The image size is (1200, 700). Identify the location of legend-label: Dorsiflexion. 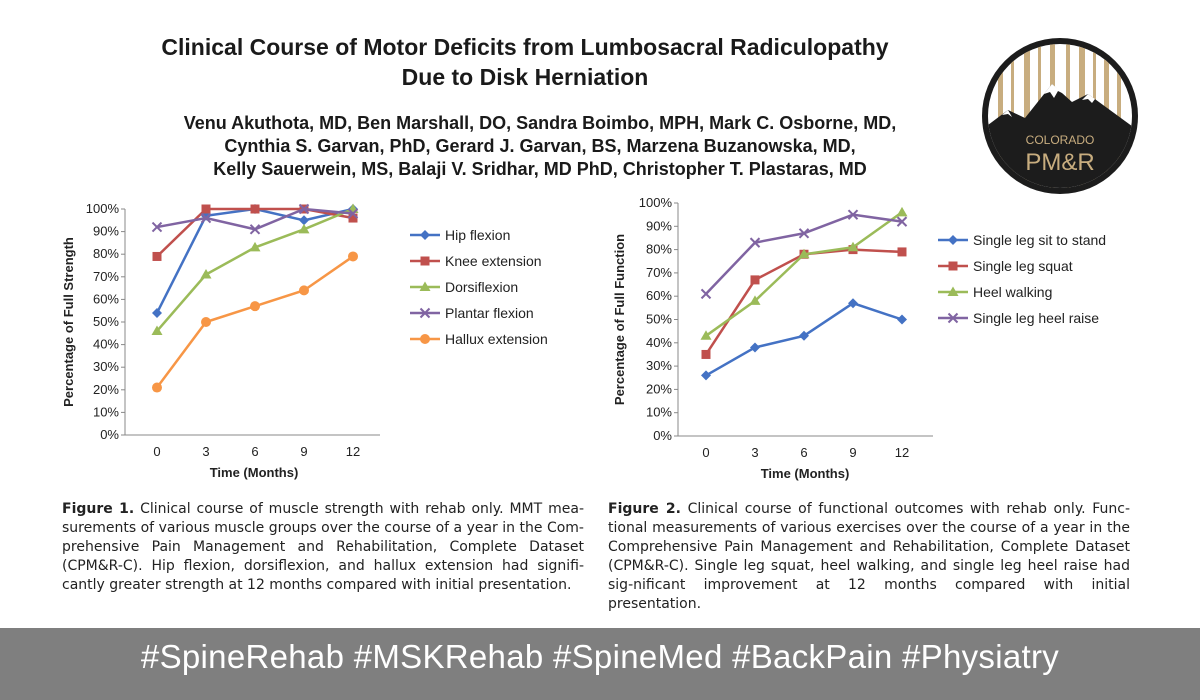
(481, 287).